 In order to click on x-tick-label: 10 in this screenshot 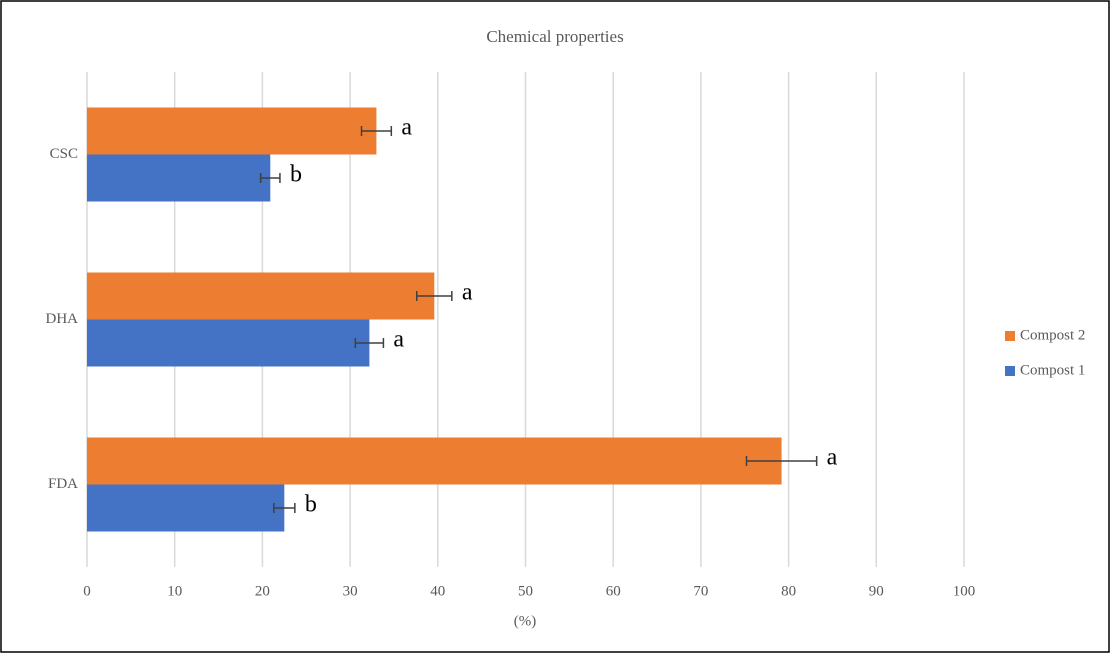, I will do `click(174, 591)`.